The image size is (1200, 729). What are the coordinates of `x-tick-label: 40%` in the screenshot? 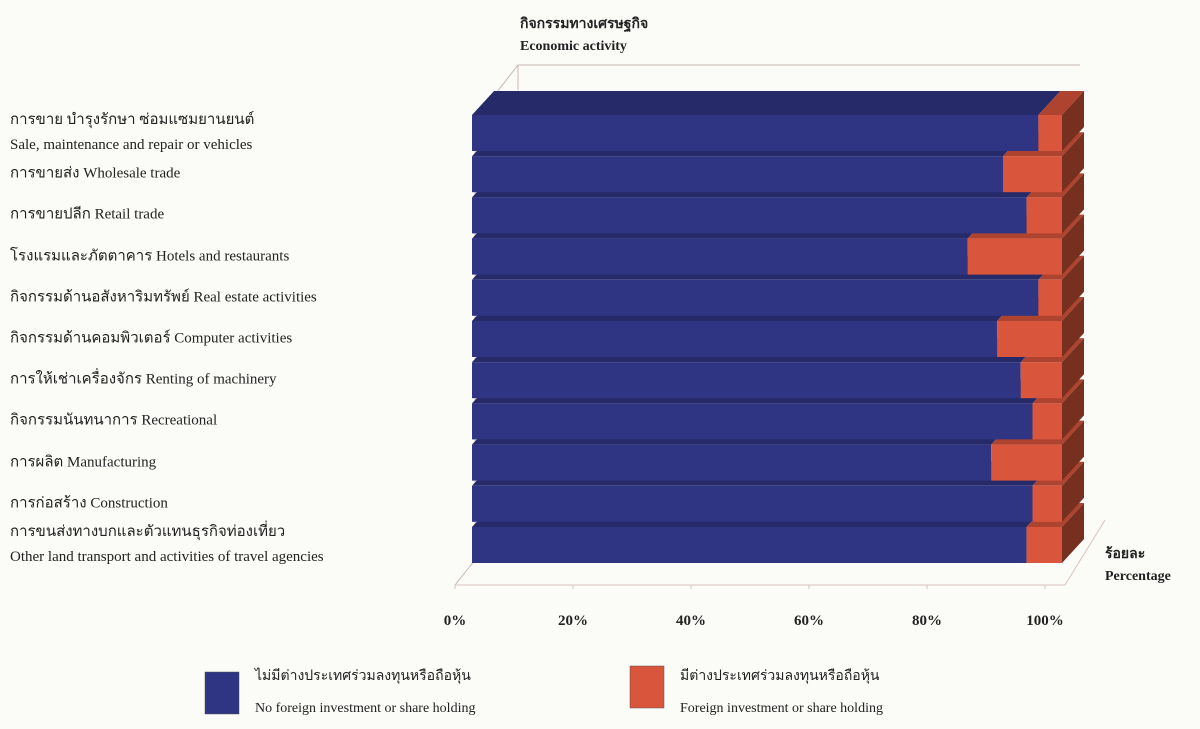 It's located at (691, 621).